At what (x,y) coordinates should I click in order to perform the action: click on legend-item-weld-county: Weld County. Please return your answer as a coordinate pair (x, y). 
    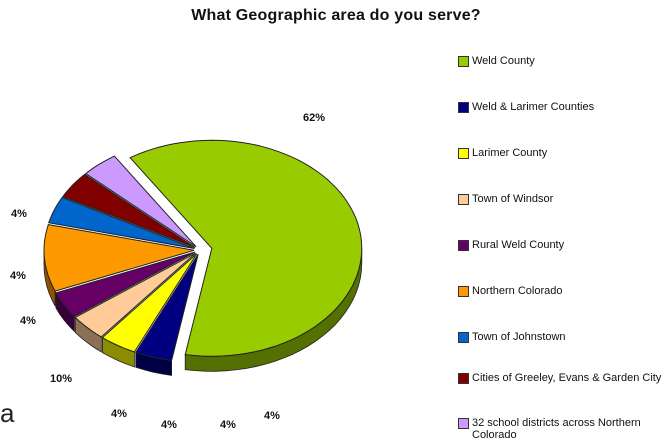
    Looking at the image, I should click on (563, 61).